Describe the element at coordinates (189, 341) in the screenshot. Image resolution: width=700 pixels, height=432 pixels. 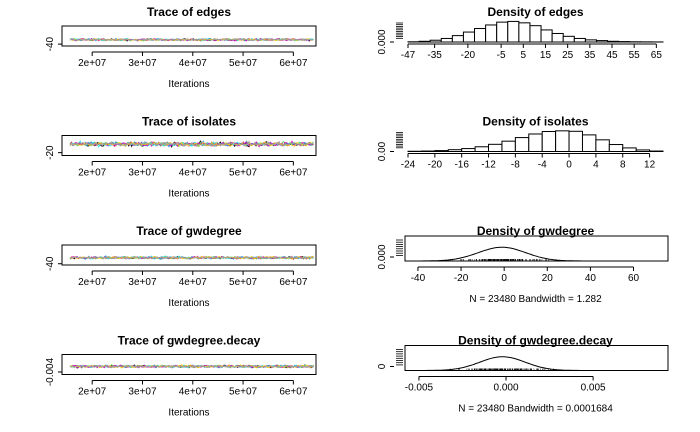
I see `plot-title: Trace of gwdegree.decay` at that location.